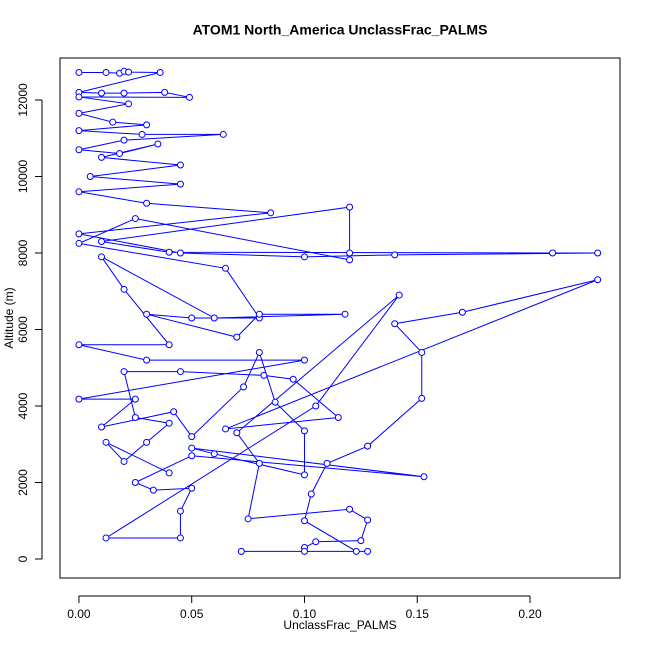 The image size is (650, 655). I want to click on y-tick-label: 8000, so click(23, 252).